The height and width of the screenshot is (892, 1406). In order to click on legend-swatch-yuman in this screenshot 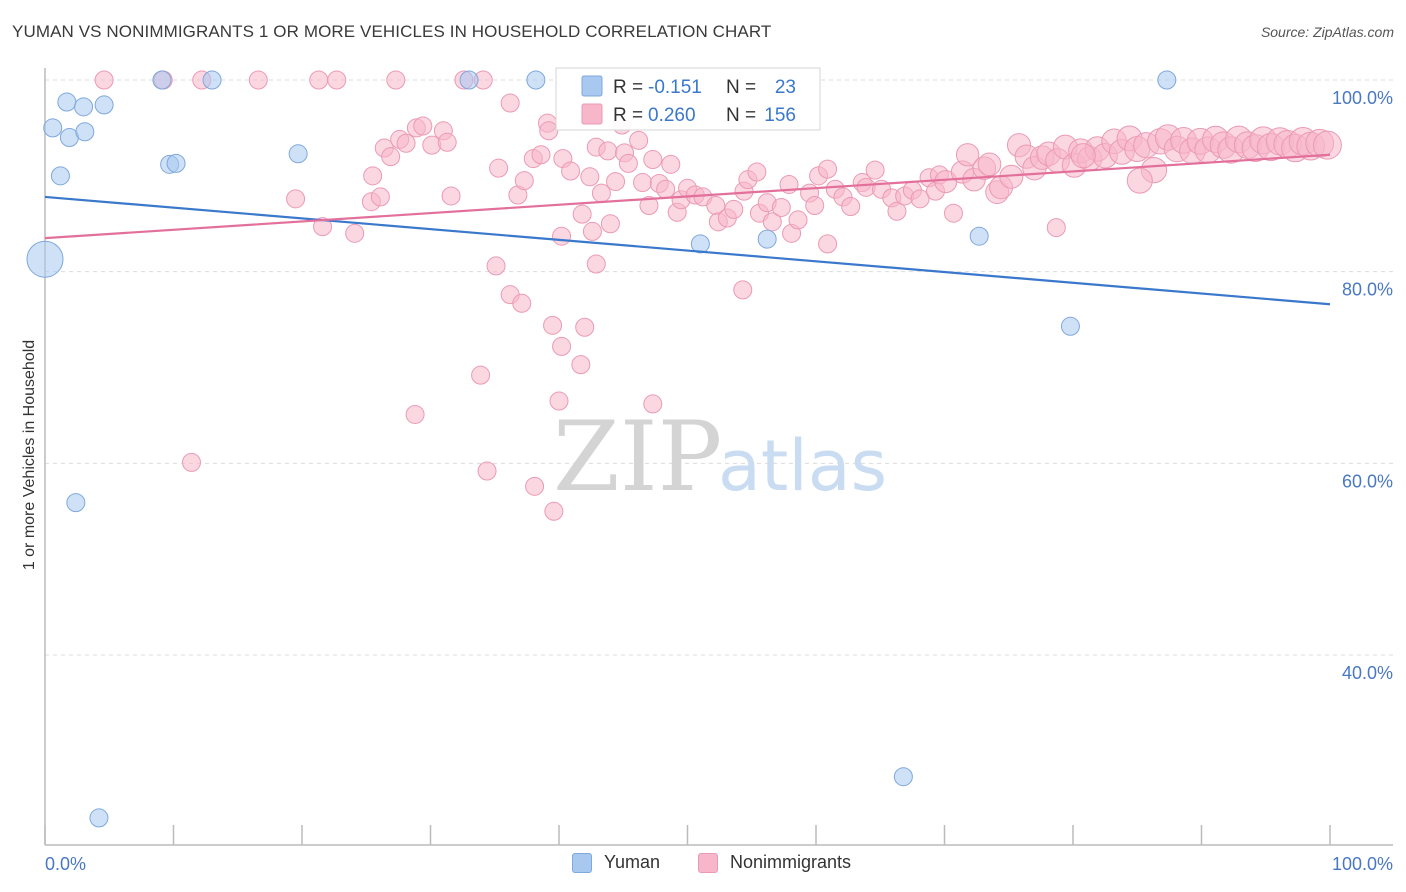, I will do `click(582, 862)`.